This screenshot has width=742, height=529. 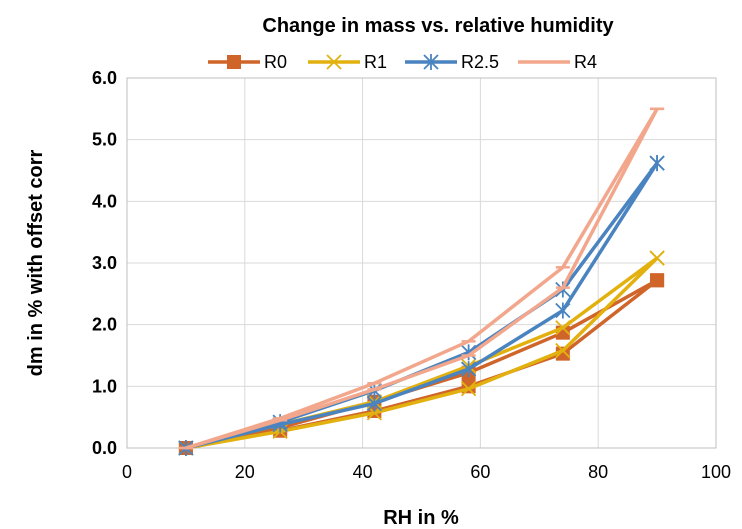 I want to click on x-tick-label: 20, so click(x=245, y=472).